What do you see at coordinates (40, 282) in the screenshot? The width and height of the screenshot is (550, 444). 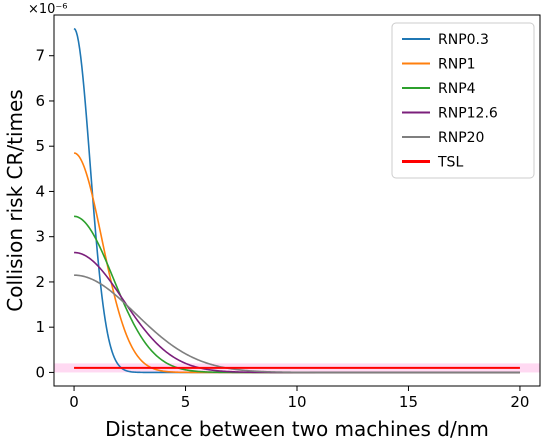 I see `y-tick-label: 2` at bounding box center [40, 282].